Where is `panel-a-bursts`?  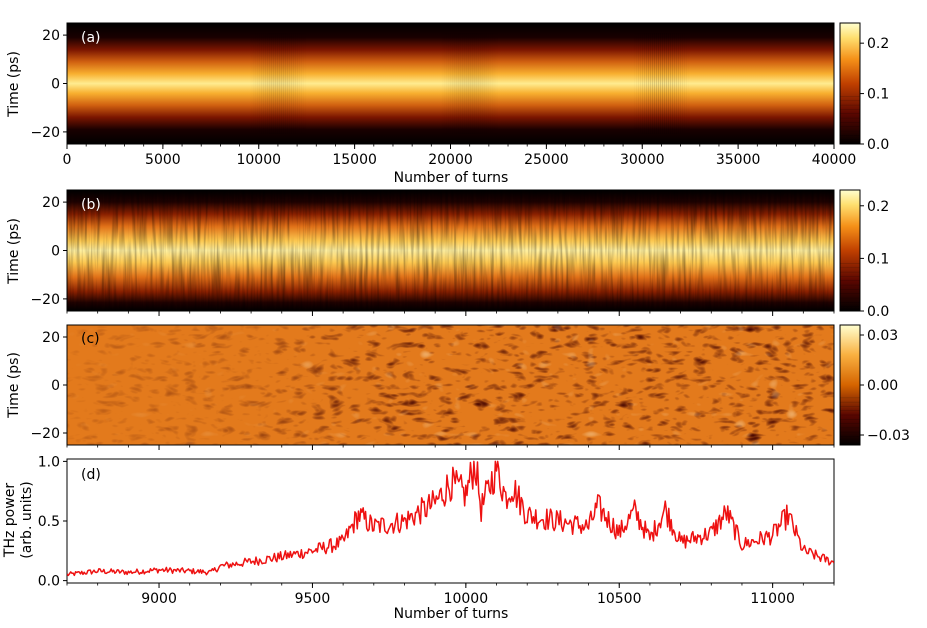 panel-a-bursts is located at coordinates (470, 83).